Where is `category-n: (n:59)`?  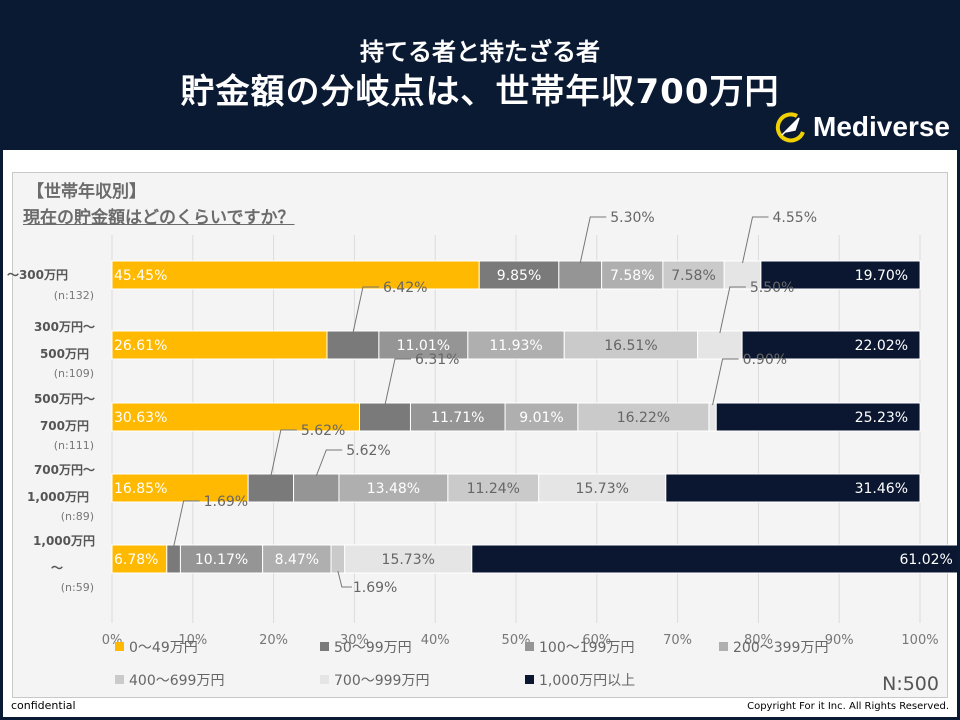 category-n: (n:59) is located at coordinates (77, 587).